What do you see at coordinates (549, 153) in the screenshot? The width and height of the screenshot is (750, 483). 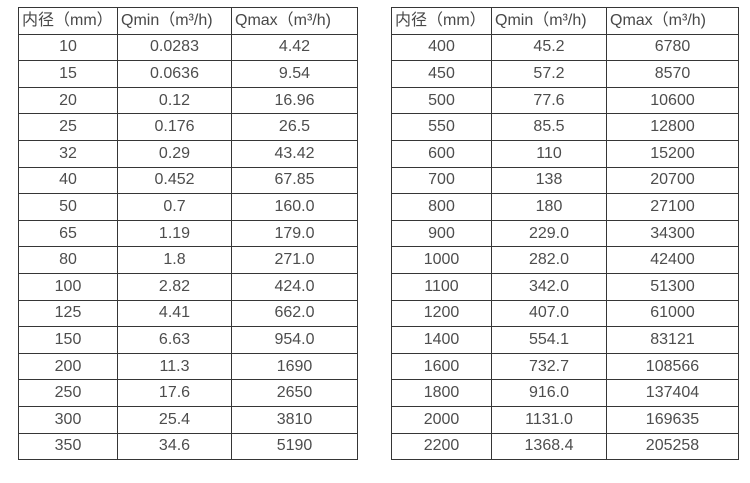 I see `table-cell: 110` at bounding box center [549, 153].